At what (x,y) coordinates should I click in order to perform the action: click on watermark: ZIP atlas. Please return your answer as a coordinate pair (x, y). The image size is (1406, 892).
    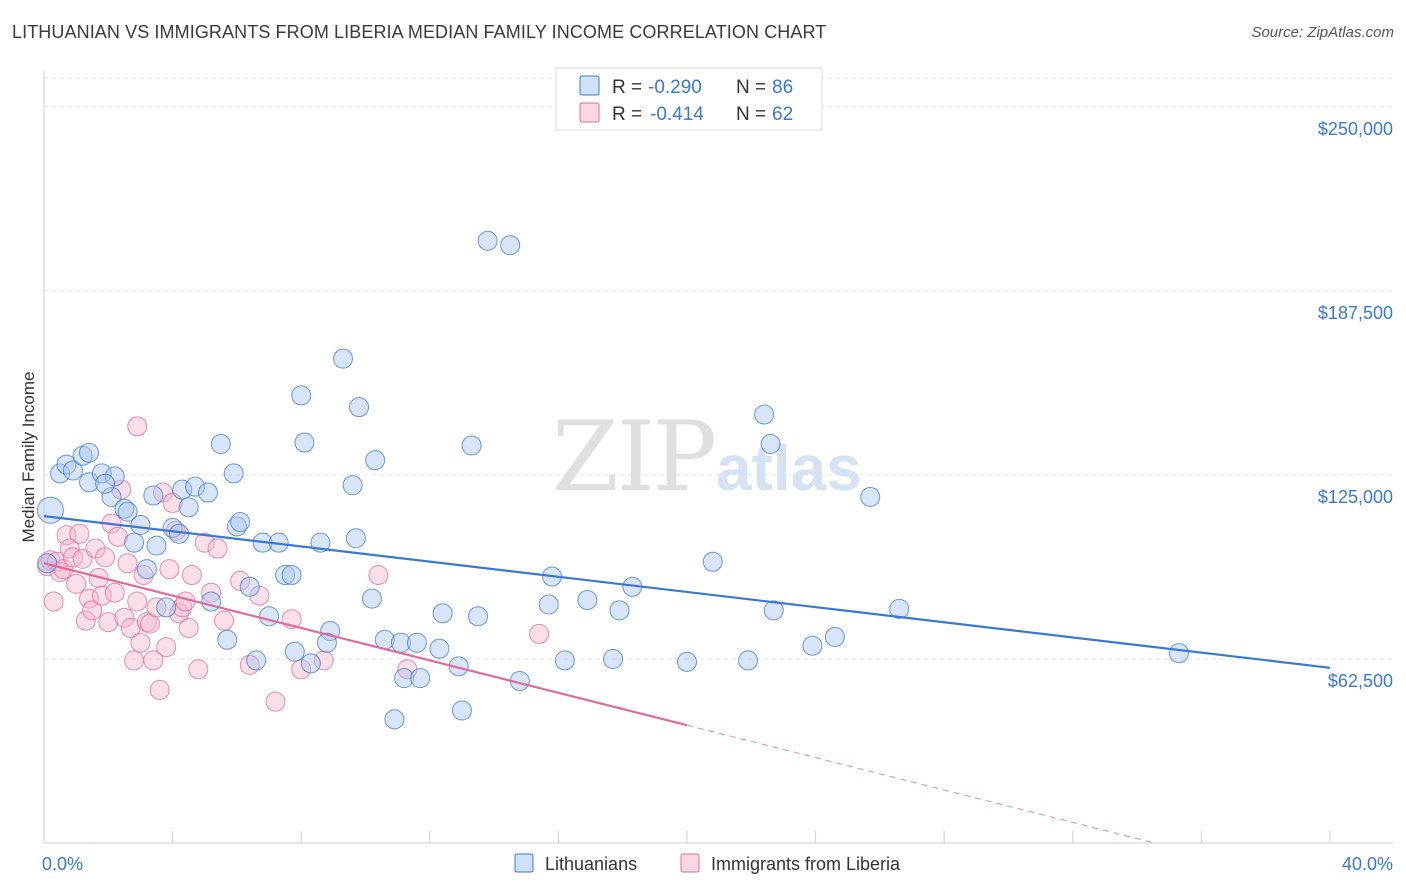
    Looking at the image, I should click on (707, 457).